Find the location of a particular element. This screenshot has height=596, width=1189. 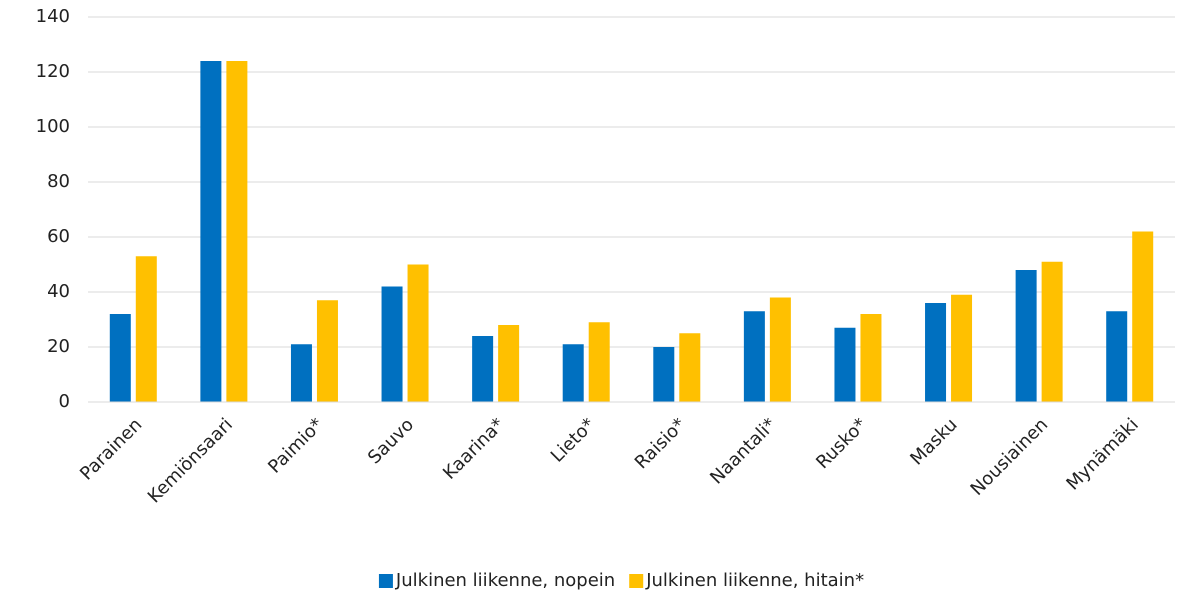

x-tick-label: Naantali* is located at coordinates (743, 451).